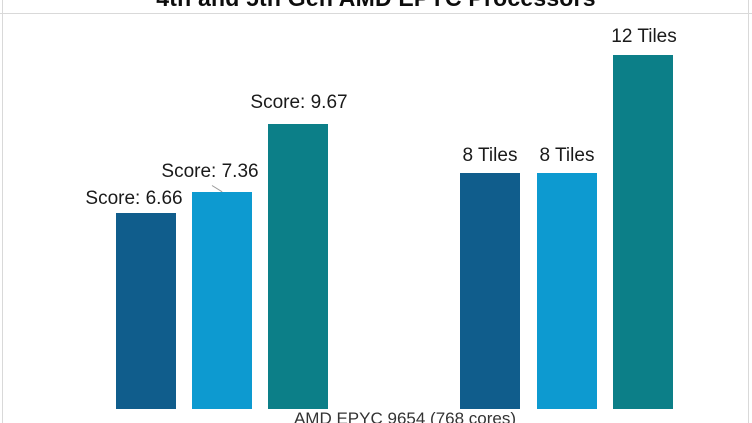 The image size is (752, 423). What do you see at coordinates (748, 211) in the screenshot?
I see `card-right-border` at bounding box center [748, 211].